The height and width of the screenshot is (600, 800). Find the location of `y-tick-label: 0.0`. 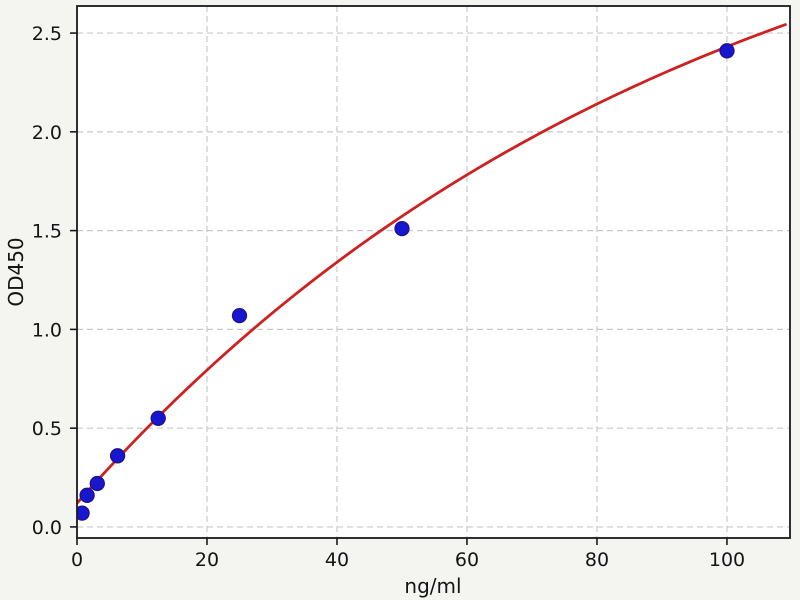

y-tick-label: 0.0 is located at coordinates (47, 528).